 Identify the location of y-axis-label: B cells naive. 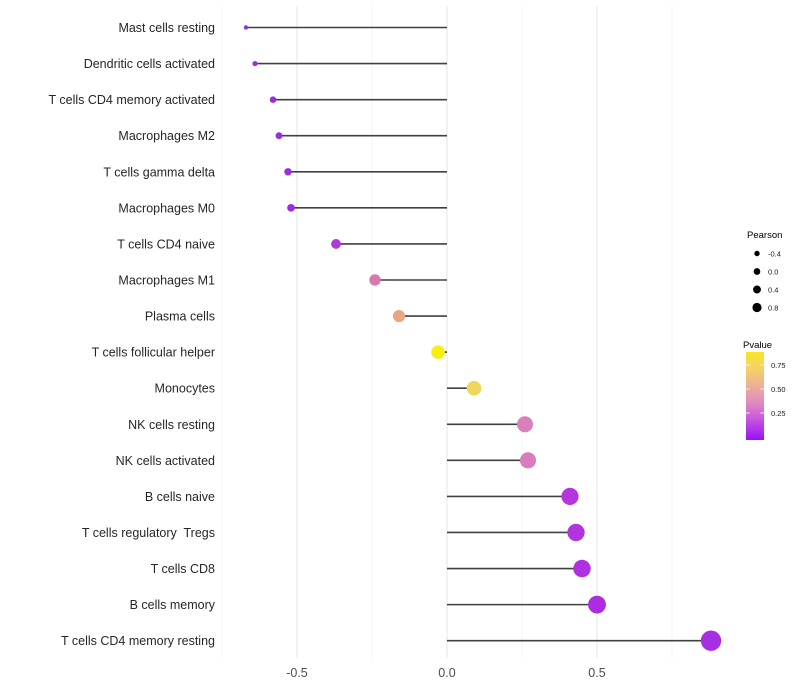
(180, 497).